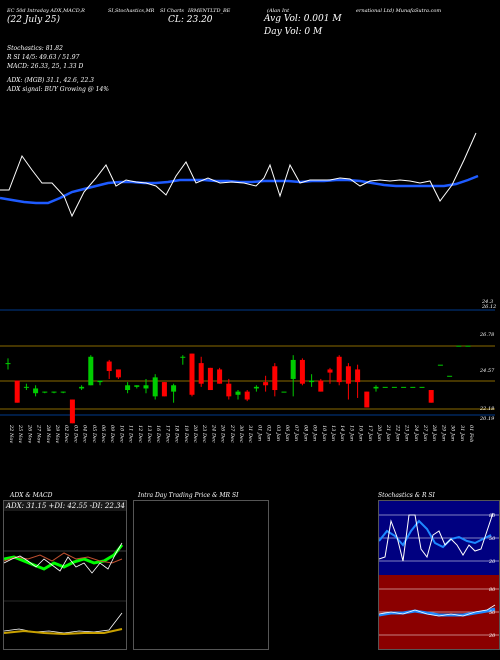 The width and height of the screenshot is (500, 660). I want to click on adx-value-box, so click(65, 506).